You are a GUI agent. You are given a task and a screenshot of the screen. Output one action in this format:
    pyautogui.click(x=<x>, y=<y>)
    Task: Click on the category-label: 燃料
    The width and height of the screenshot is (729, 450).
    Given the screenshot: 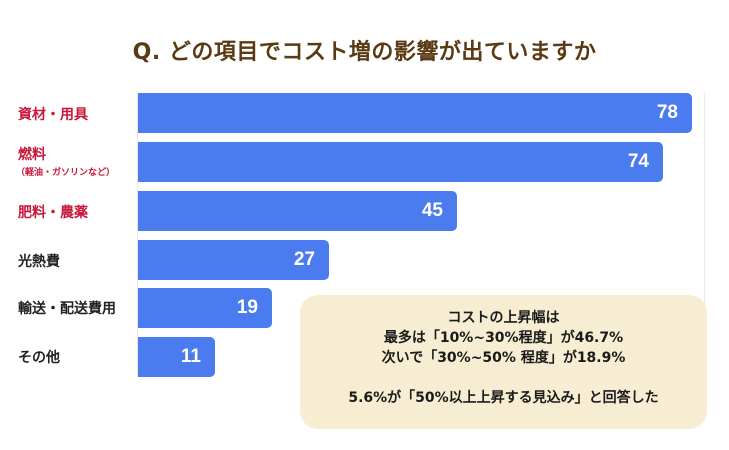 What is the action you would take?
    pyautogui.click(x=32, y=155)
    